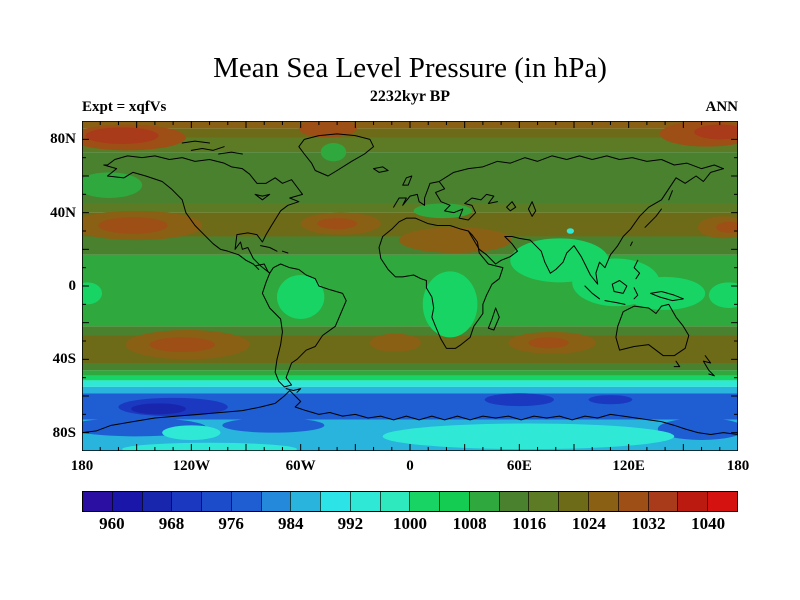 The width and height of the screenshot is (800, 600). What do you see at coordinates (112, 523) in the screenshot?
I see `colorbar-tick-label: 960` at bounding box center [112, 523].